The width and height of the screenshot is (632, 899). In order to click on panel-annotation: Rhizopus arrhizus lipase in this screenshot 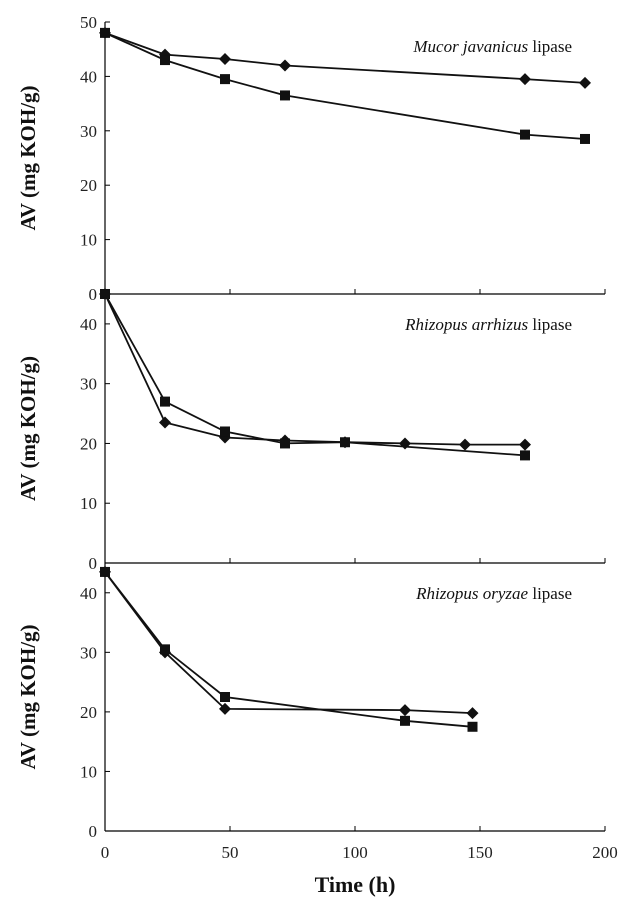, I will do `click(488, 324)`.